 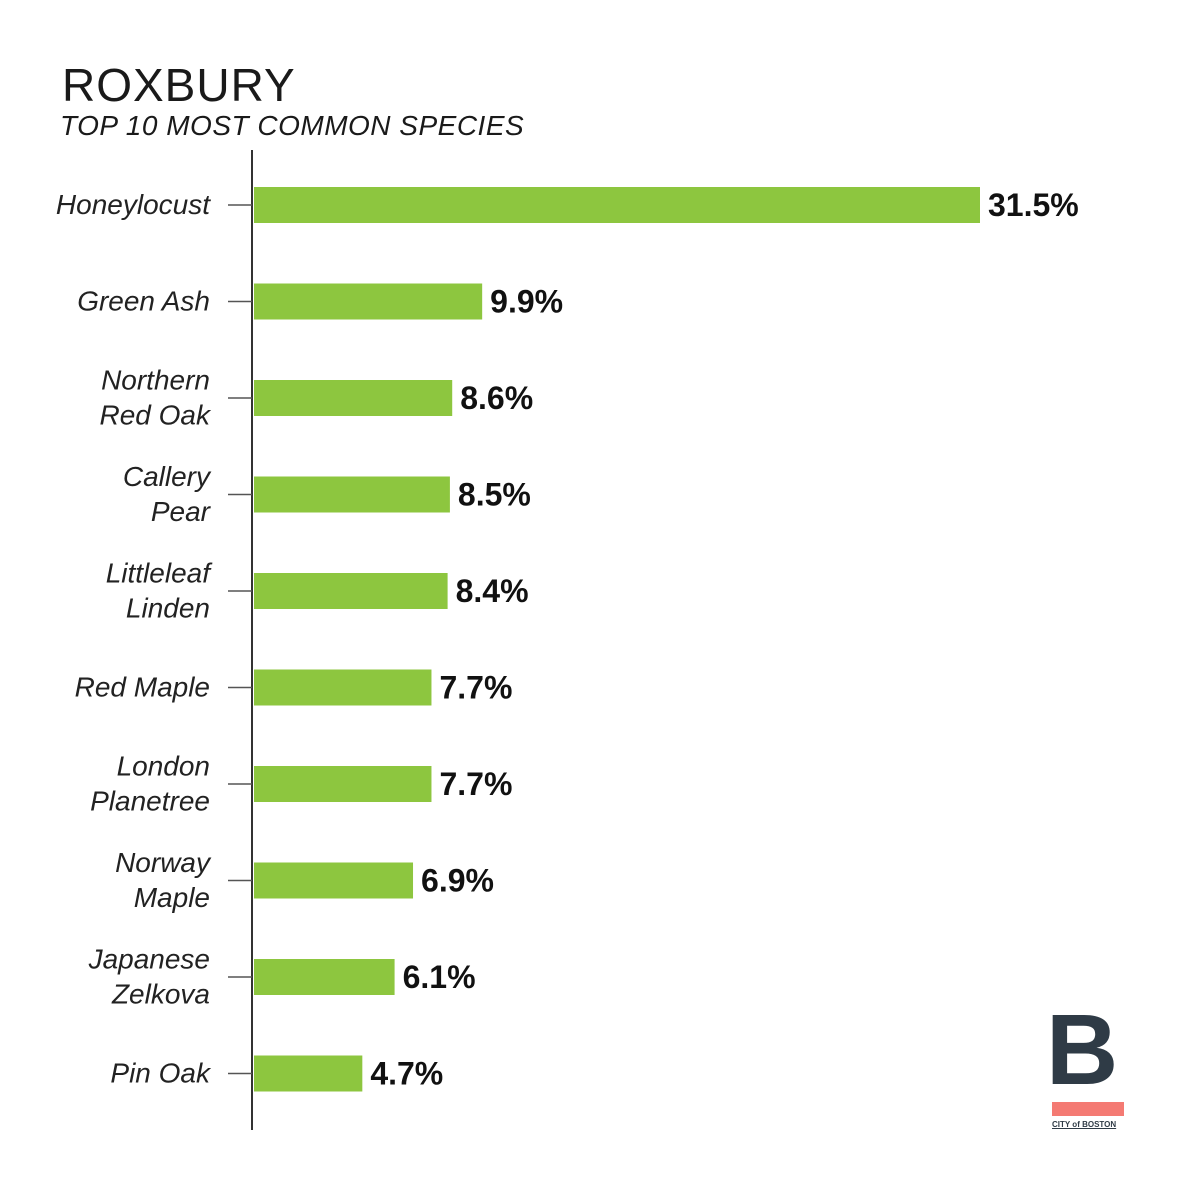 What do you see at coordinates (160, 591) in the screenshot?
I see `category-label: Littleleaf Linden` at bounding box center [160, 591].